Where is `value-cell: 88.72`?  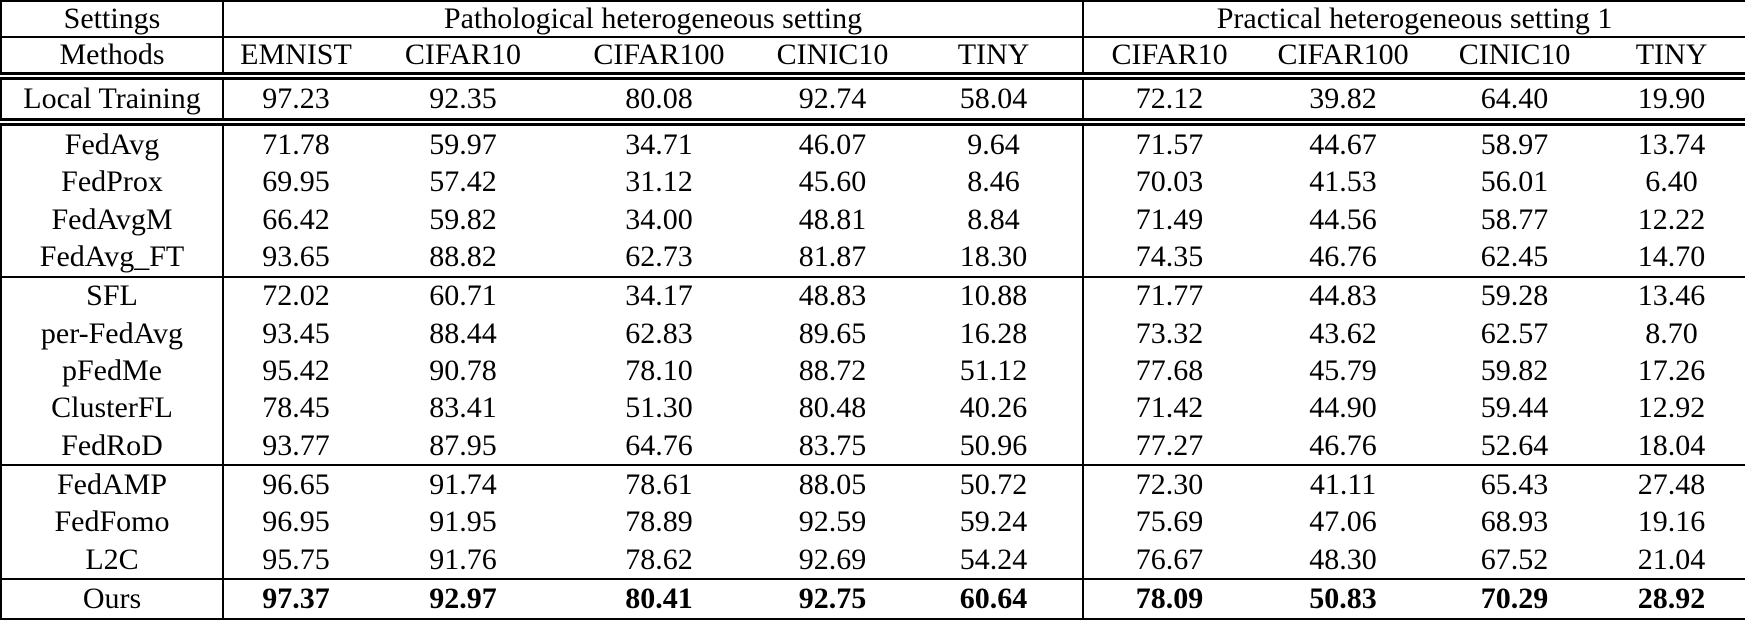
value-cell: 88.72 is located at coordinates (832, 371).